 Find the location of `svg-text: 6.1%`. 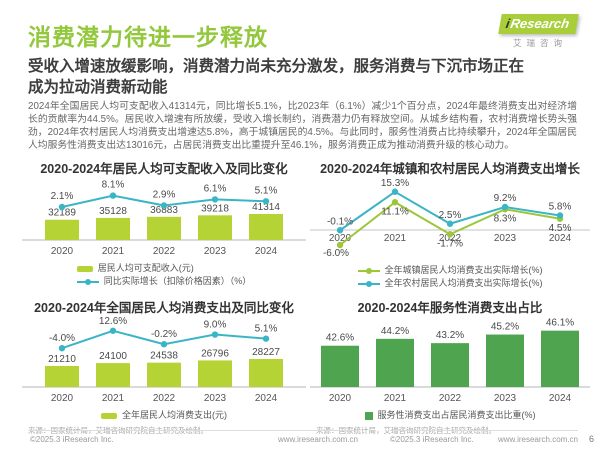

svg-text: 6.1% is located at coordinates (215, 188).